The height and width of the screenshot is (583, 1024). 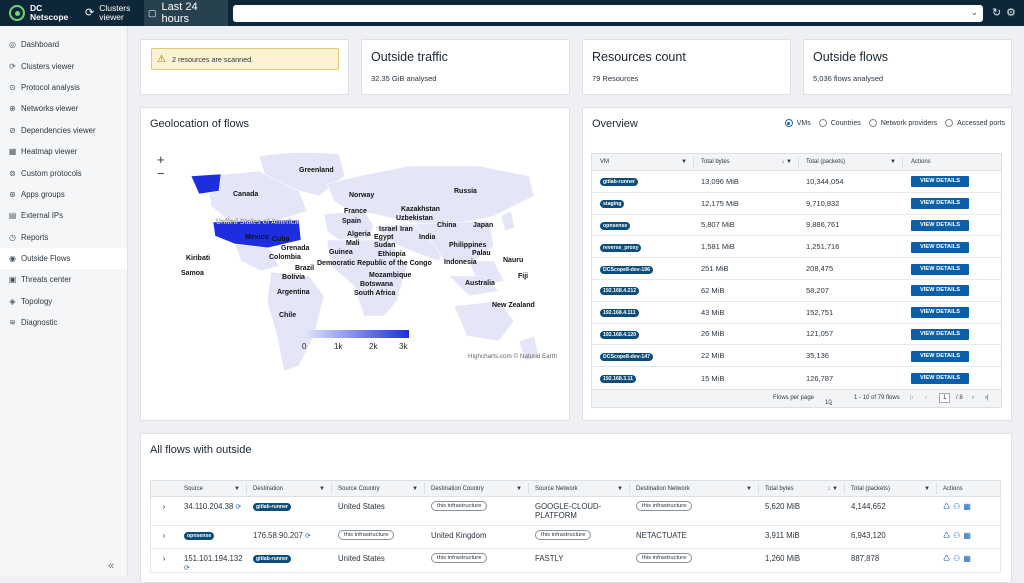 What do you see at coordinates (512, 356) in the screenshot?
I see `map-credit: Highcharts.com © Natural Earth` at bounding box center [512, 356].